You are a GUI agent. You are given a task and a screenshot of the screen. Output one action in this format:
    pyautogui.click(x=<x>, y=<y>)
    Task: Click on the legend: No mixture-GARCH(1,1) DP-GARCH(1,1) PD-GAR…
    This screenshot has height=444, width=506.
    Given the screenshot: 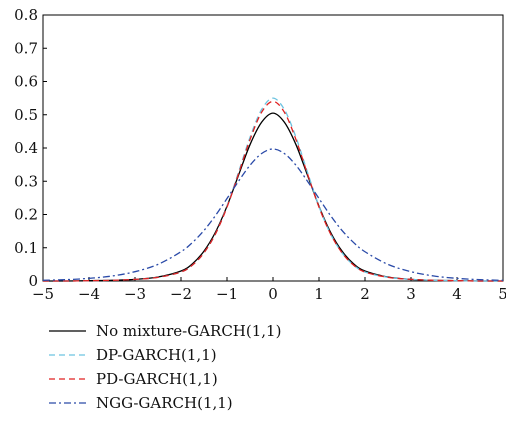 What is the action you would take?
    pyautogui.click(x=165, y=367)
    